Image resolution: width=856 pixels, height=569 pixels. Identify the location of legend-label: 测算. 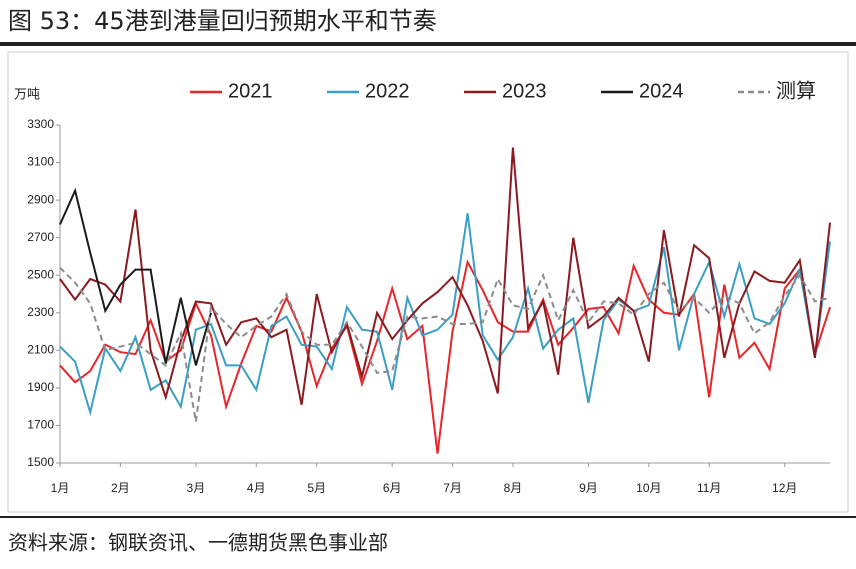
(796, 90).